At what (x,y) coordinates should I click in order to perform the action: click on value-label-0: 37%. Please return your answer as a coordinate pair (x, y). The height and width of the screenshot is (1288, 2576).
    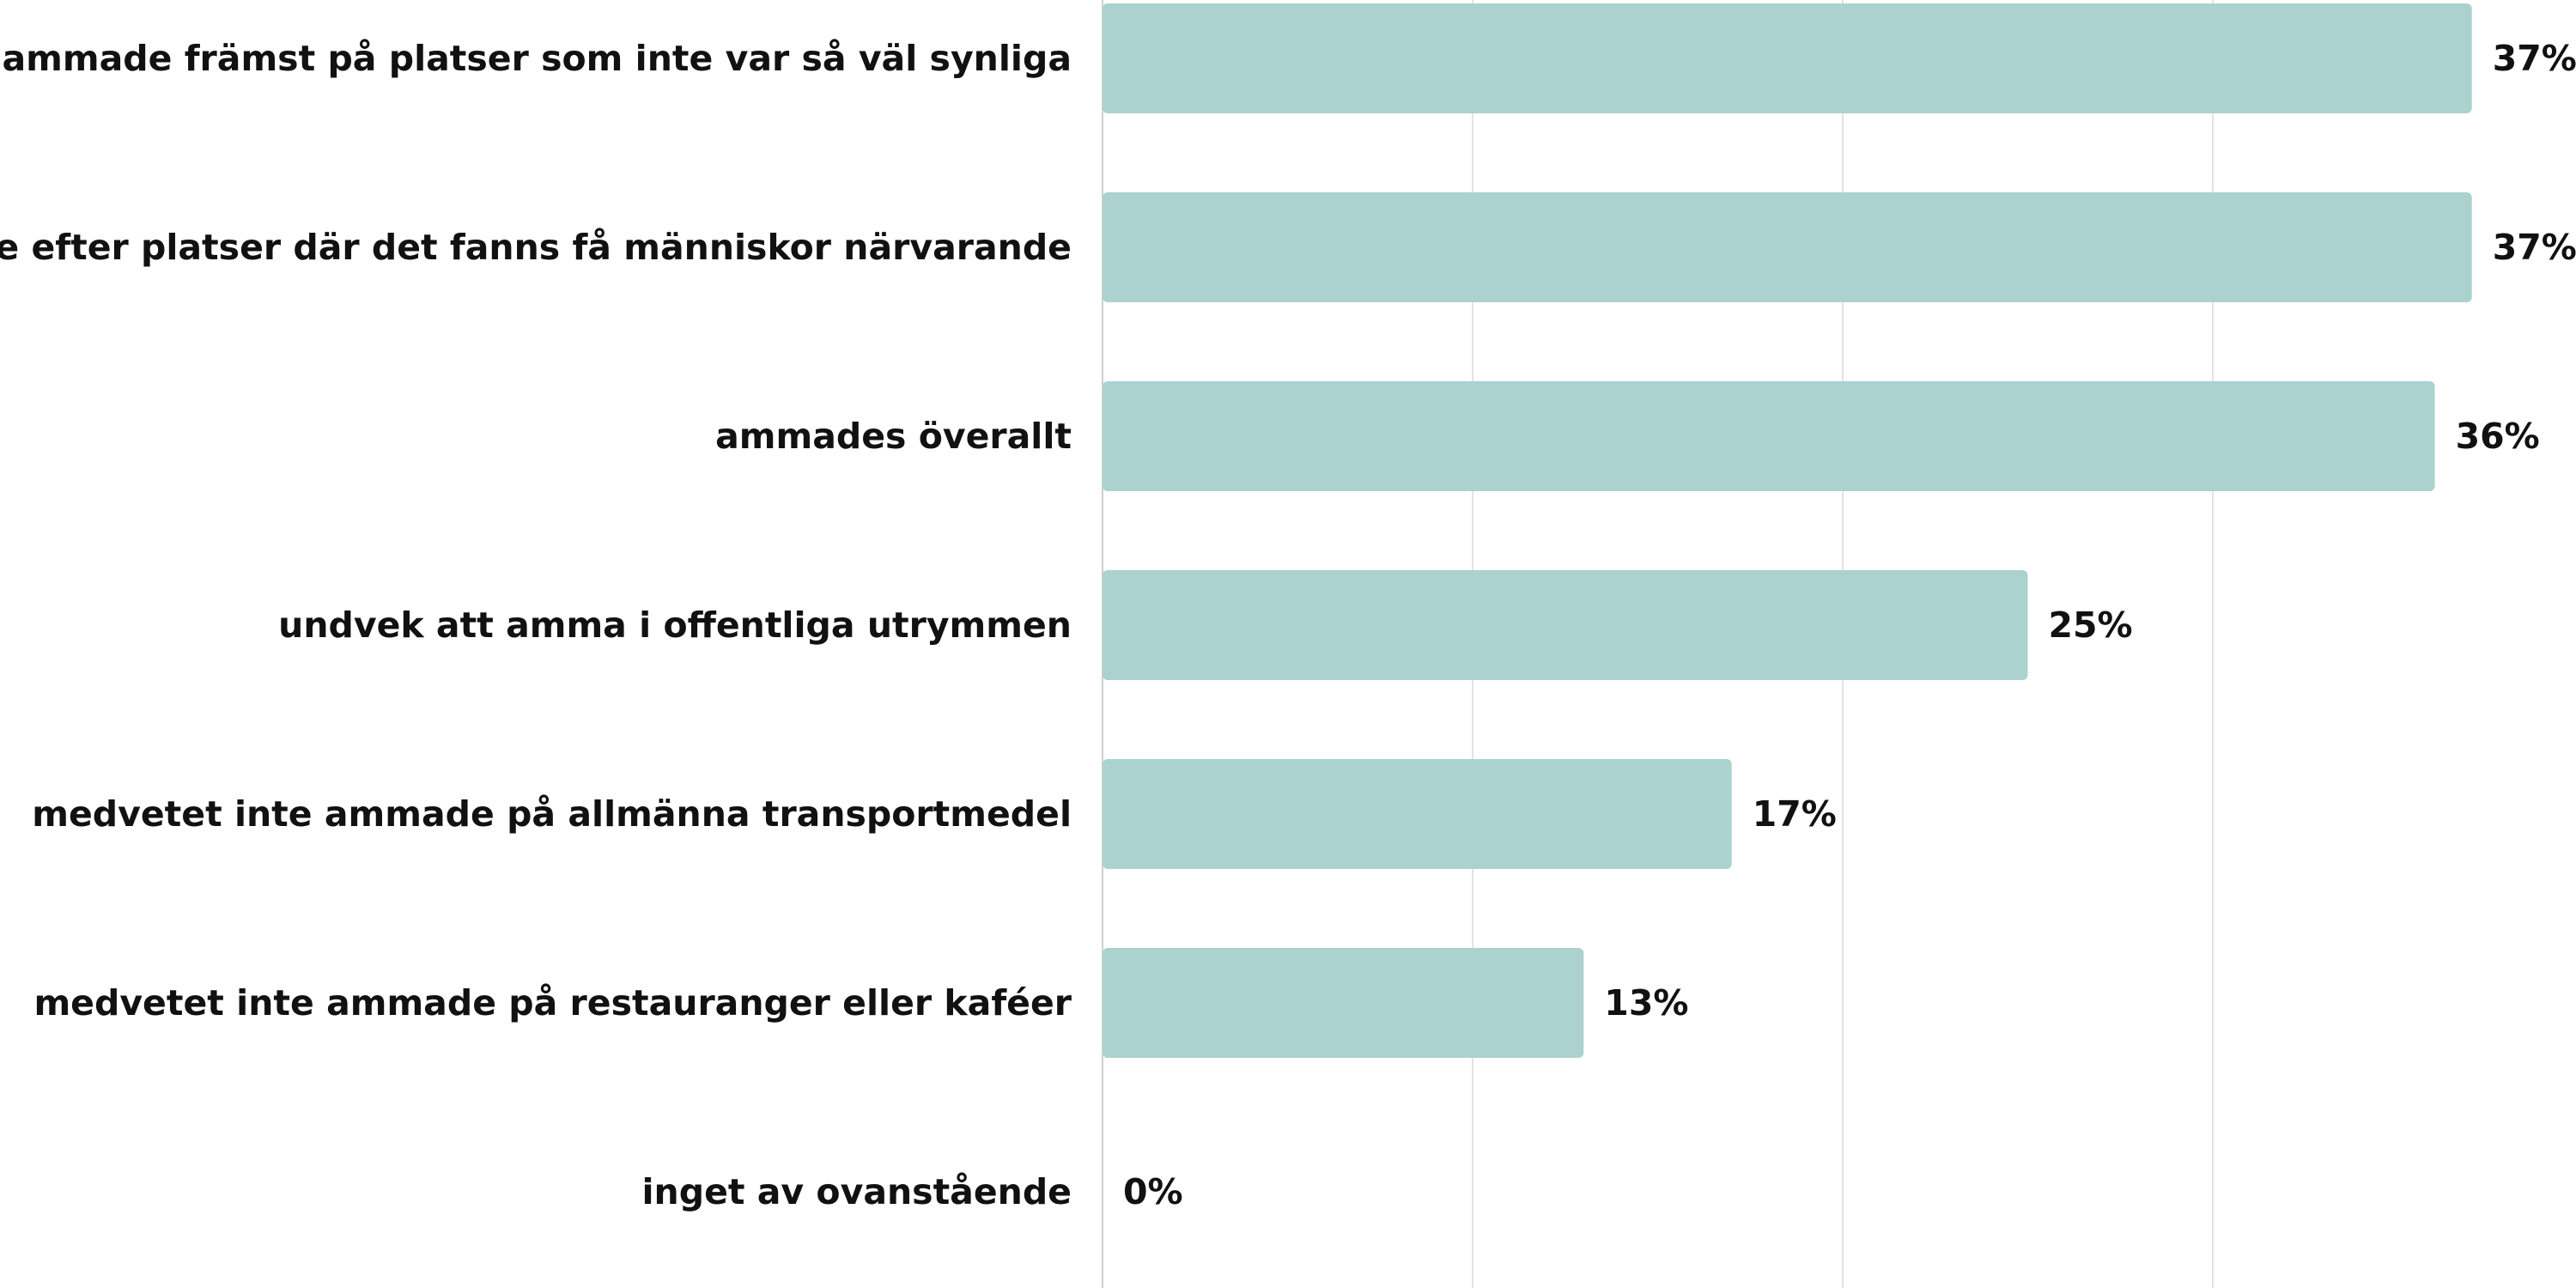
    Looking at the image, I should click on (2535, 59).